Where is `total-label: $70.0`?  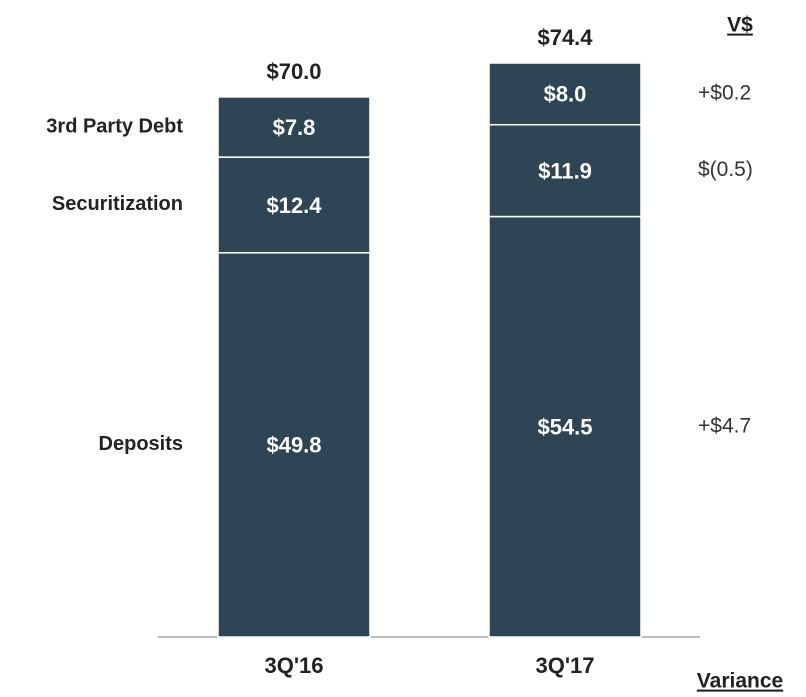 total-label: $70.0 is located at coordinates (293, 71).